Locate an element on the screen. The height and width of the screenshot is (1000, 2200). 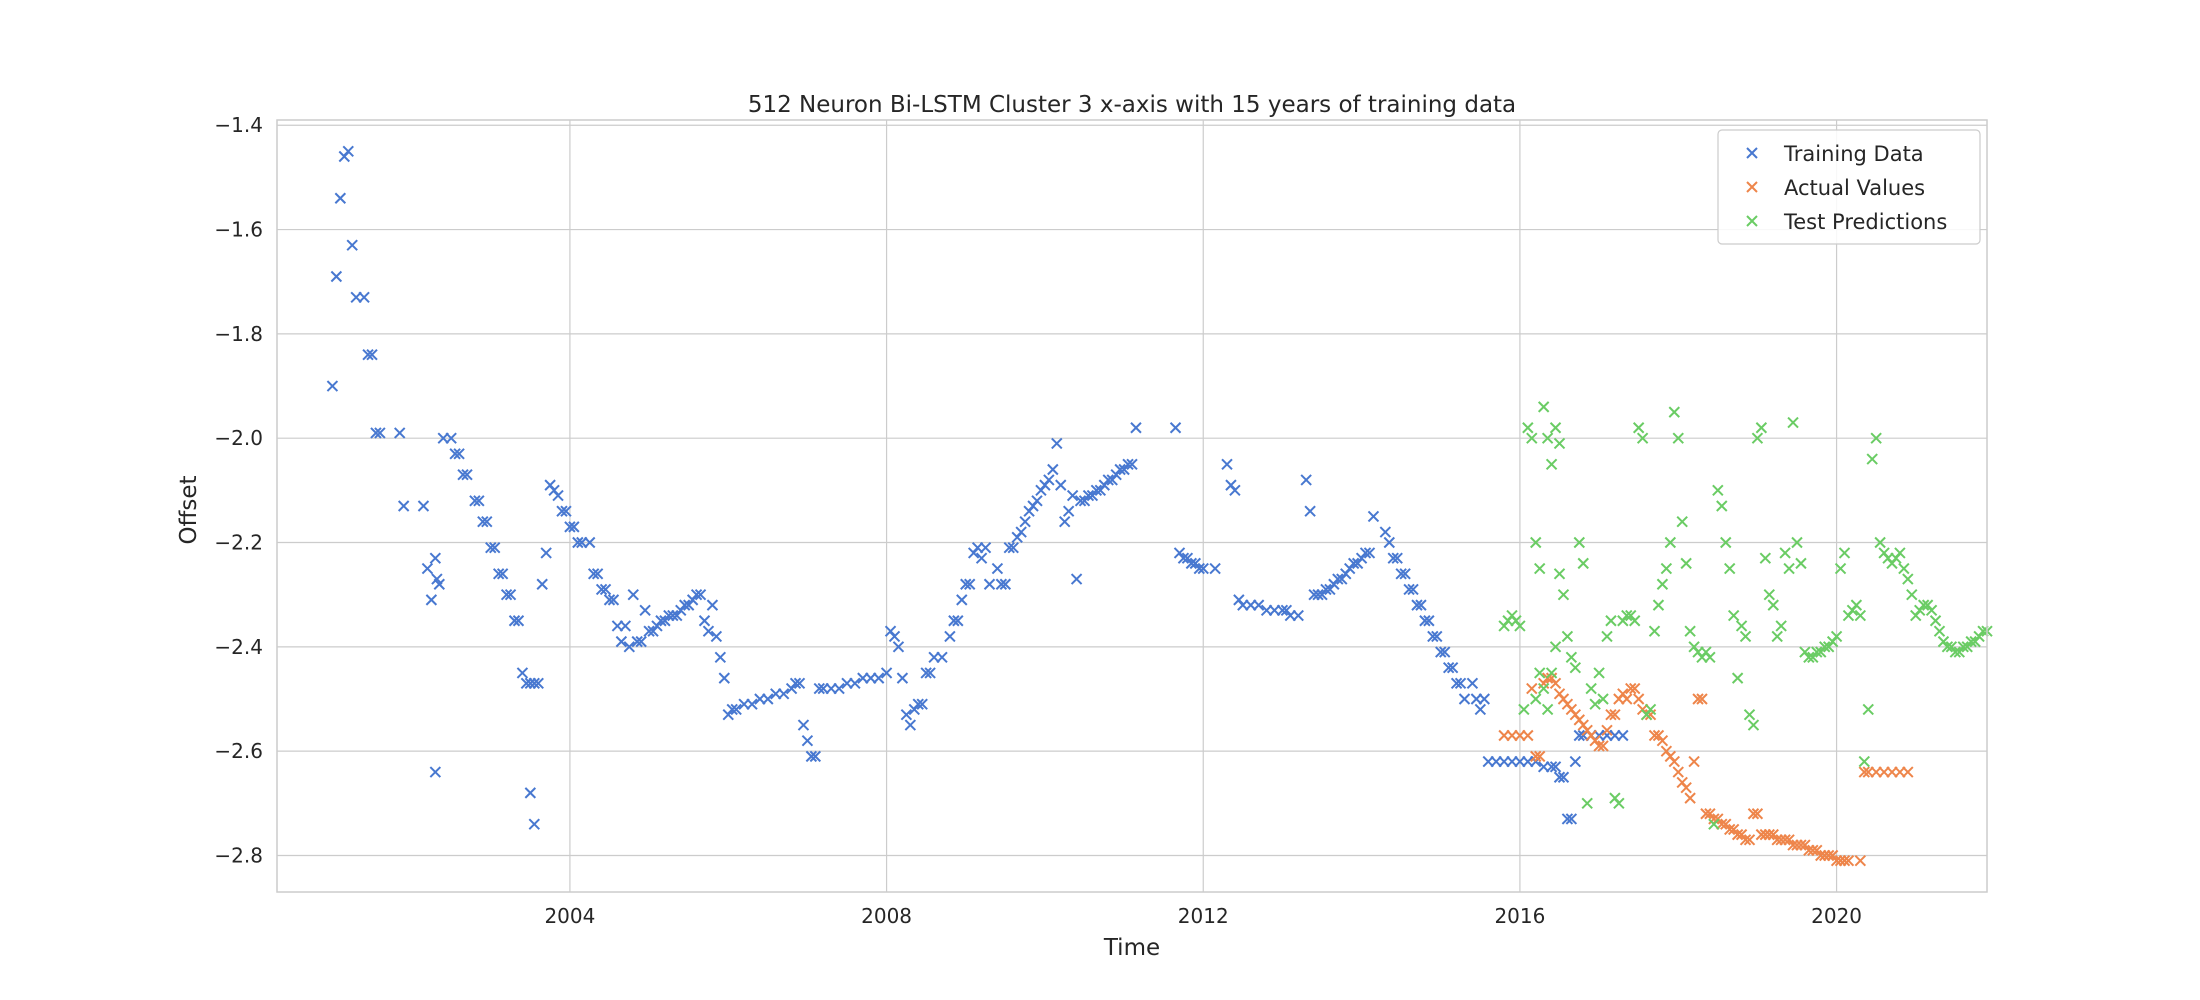
x-axis-label: Time is located at coordinates (1131, 948).